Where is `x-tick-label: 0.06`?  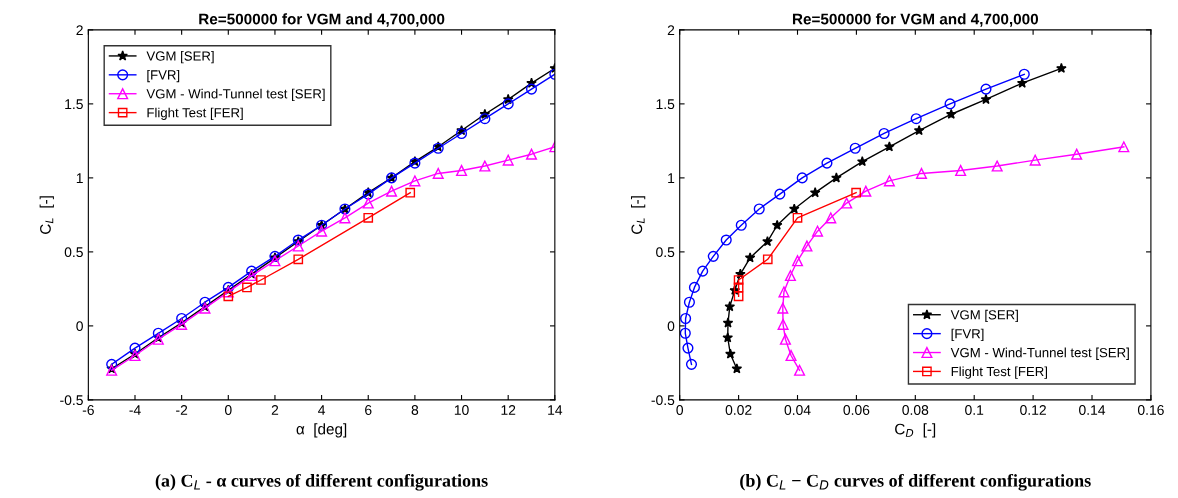 x-tick-label: 0.06 is located at coordinates (856, 410).